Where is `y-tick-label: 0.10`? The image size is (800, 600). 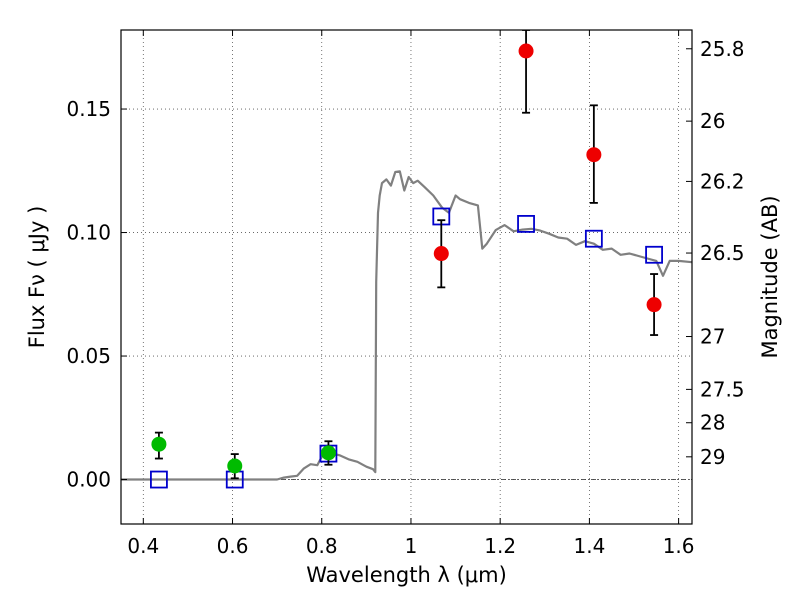 y-tick-label: 0.10 is located at coordinates (88, 233).